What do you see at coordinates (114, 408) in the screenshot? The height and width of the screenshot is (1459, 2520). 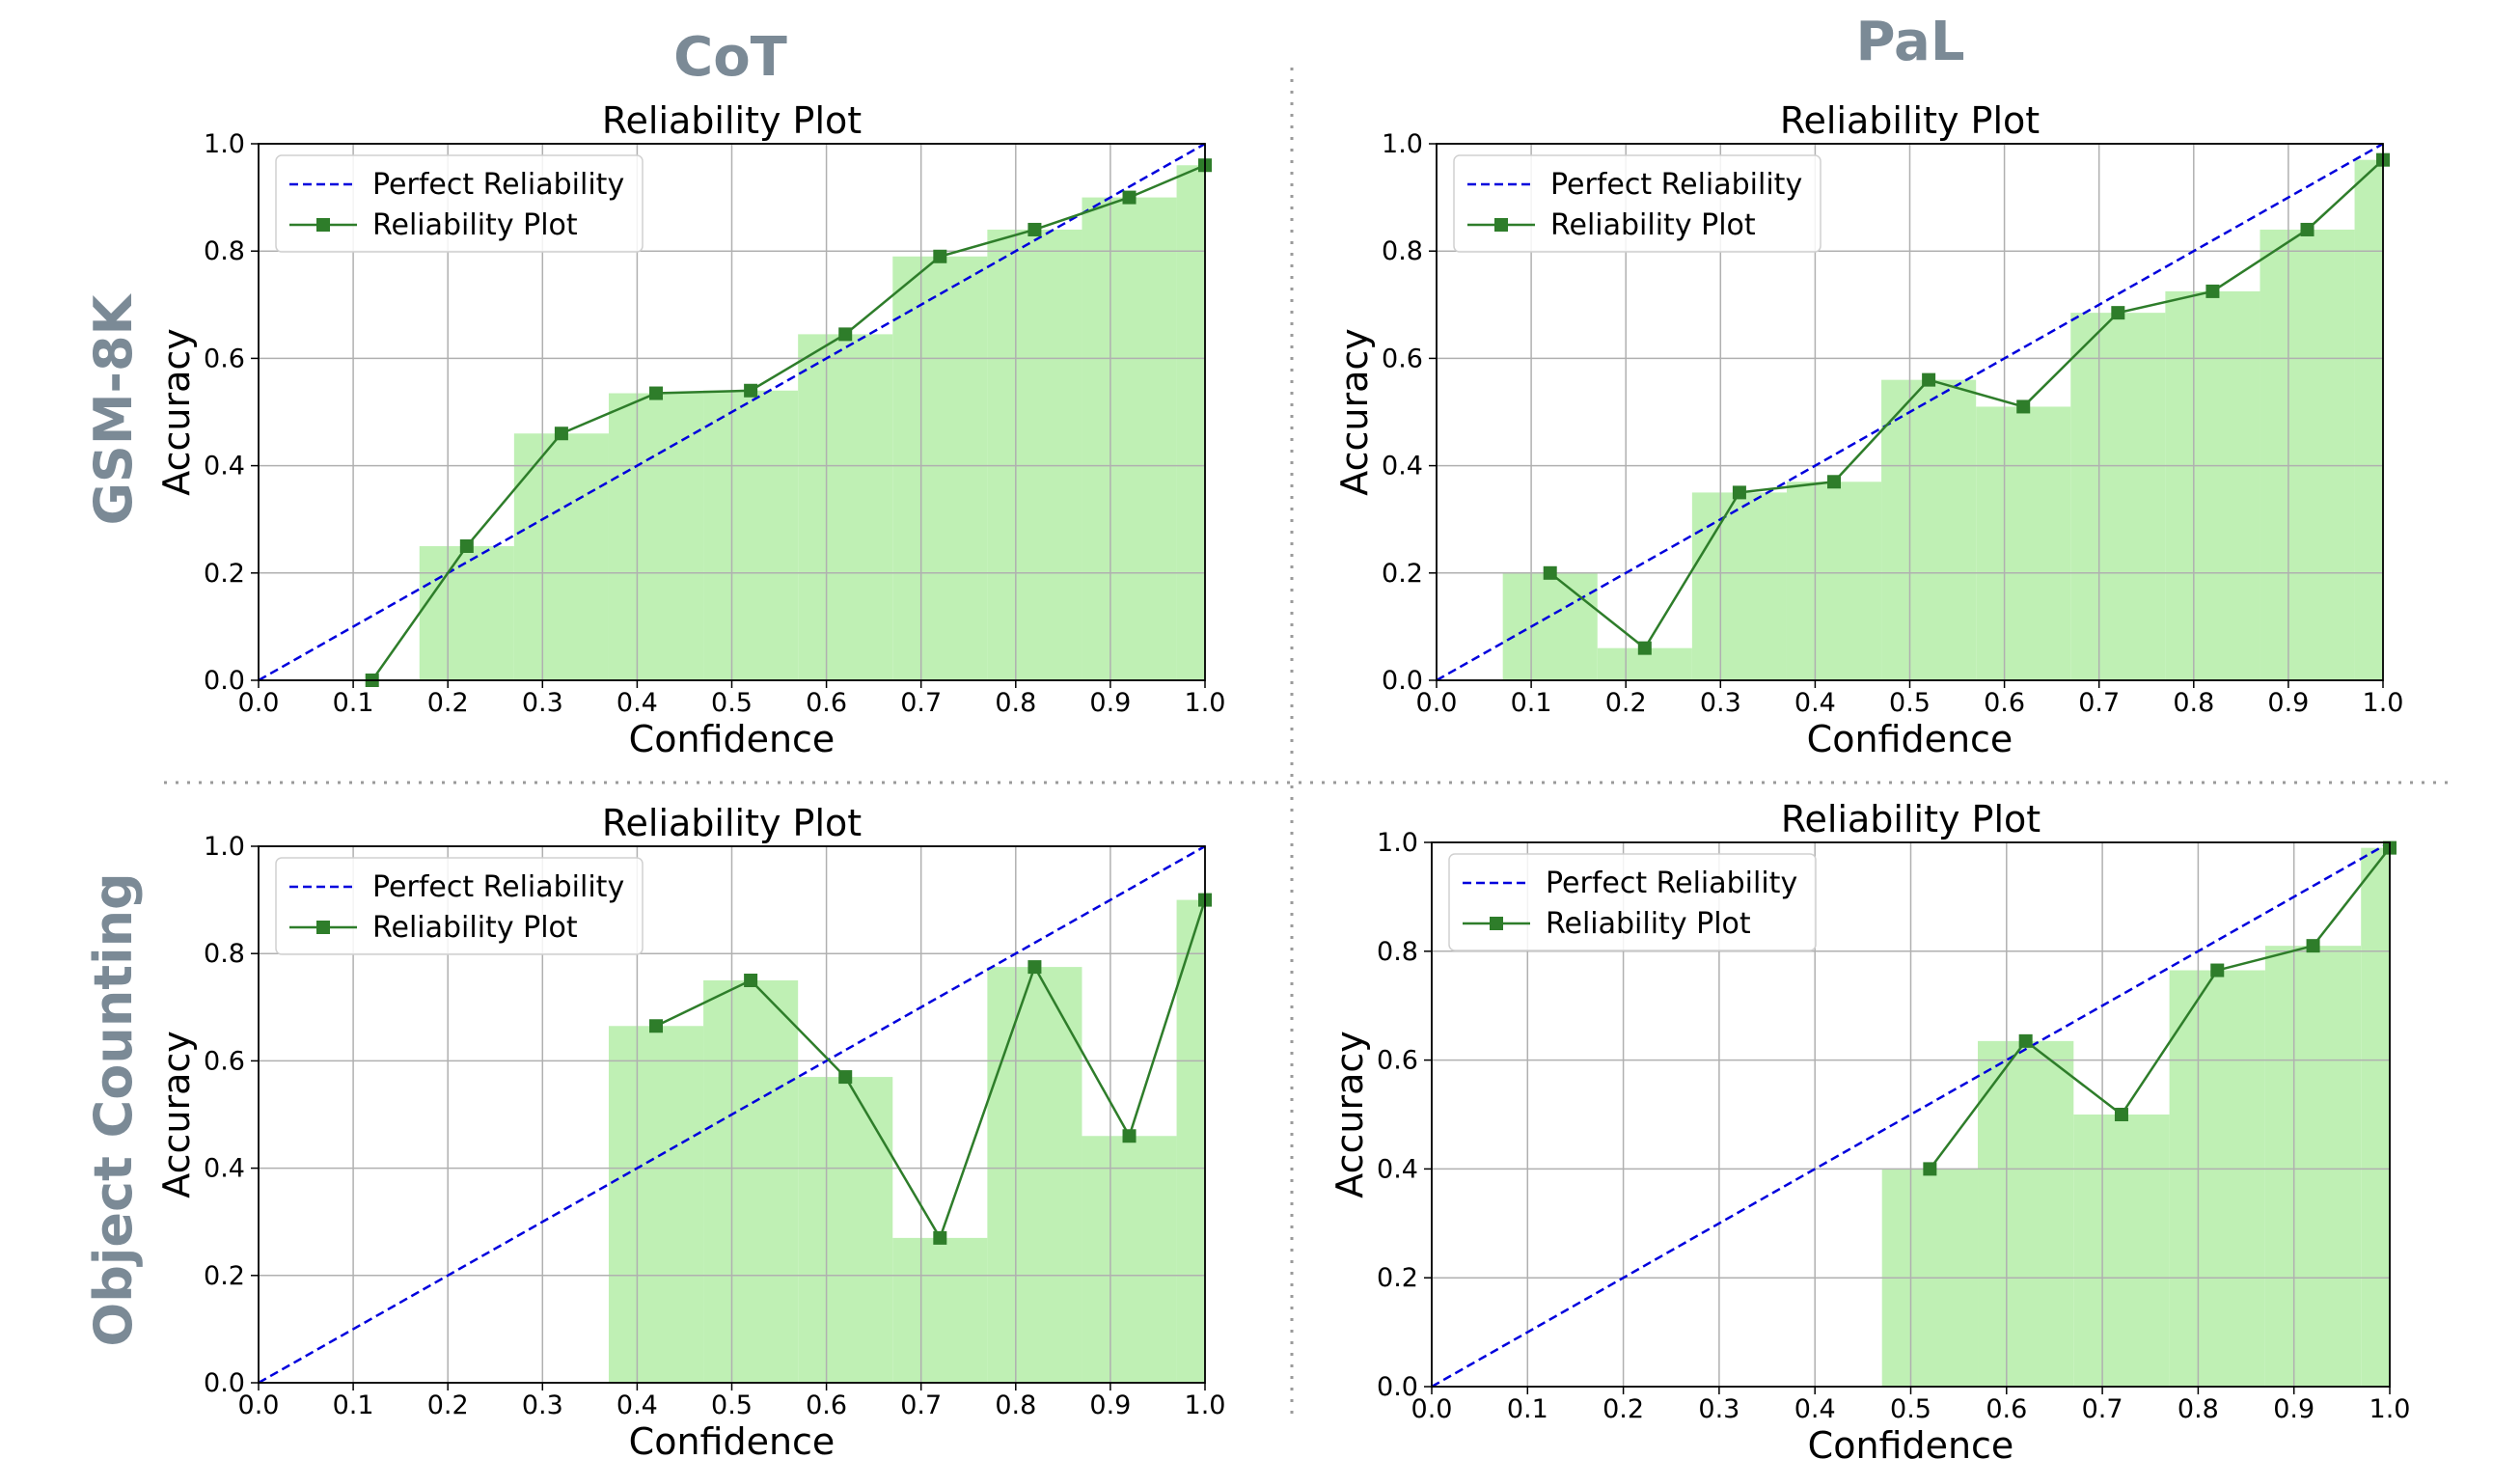 I see `row-header-gsm8k: GSM-8K` at bounding box center [114, 408].